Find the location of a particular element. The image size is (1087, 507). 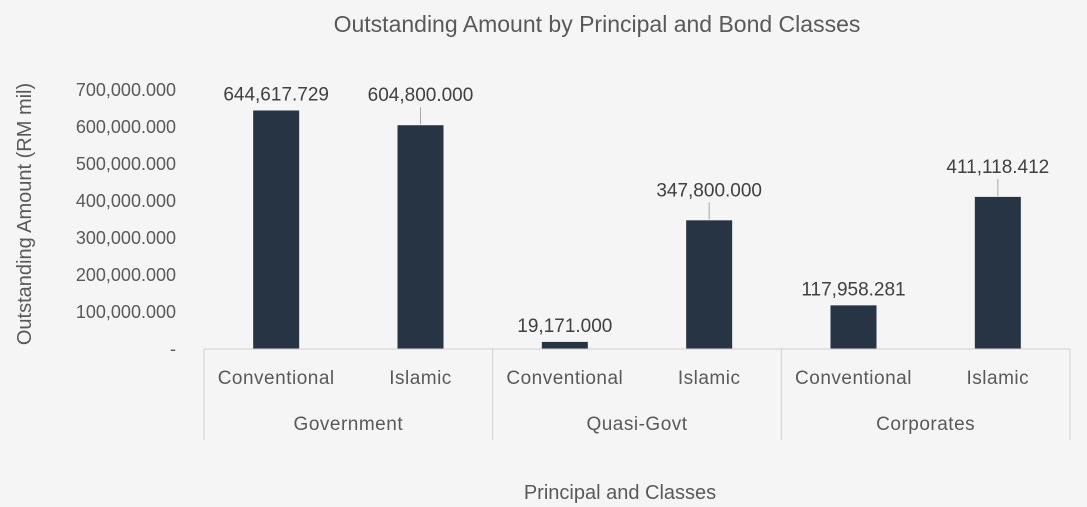

data-label: 644,617.729 is located at coordinates (276, 94).